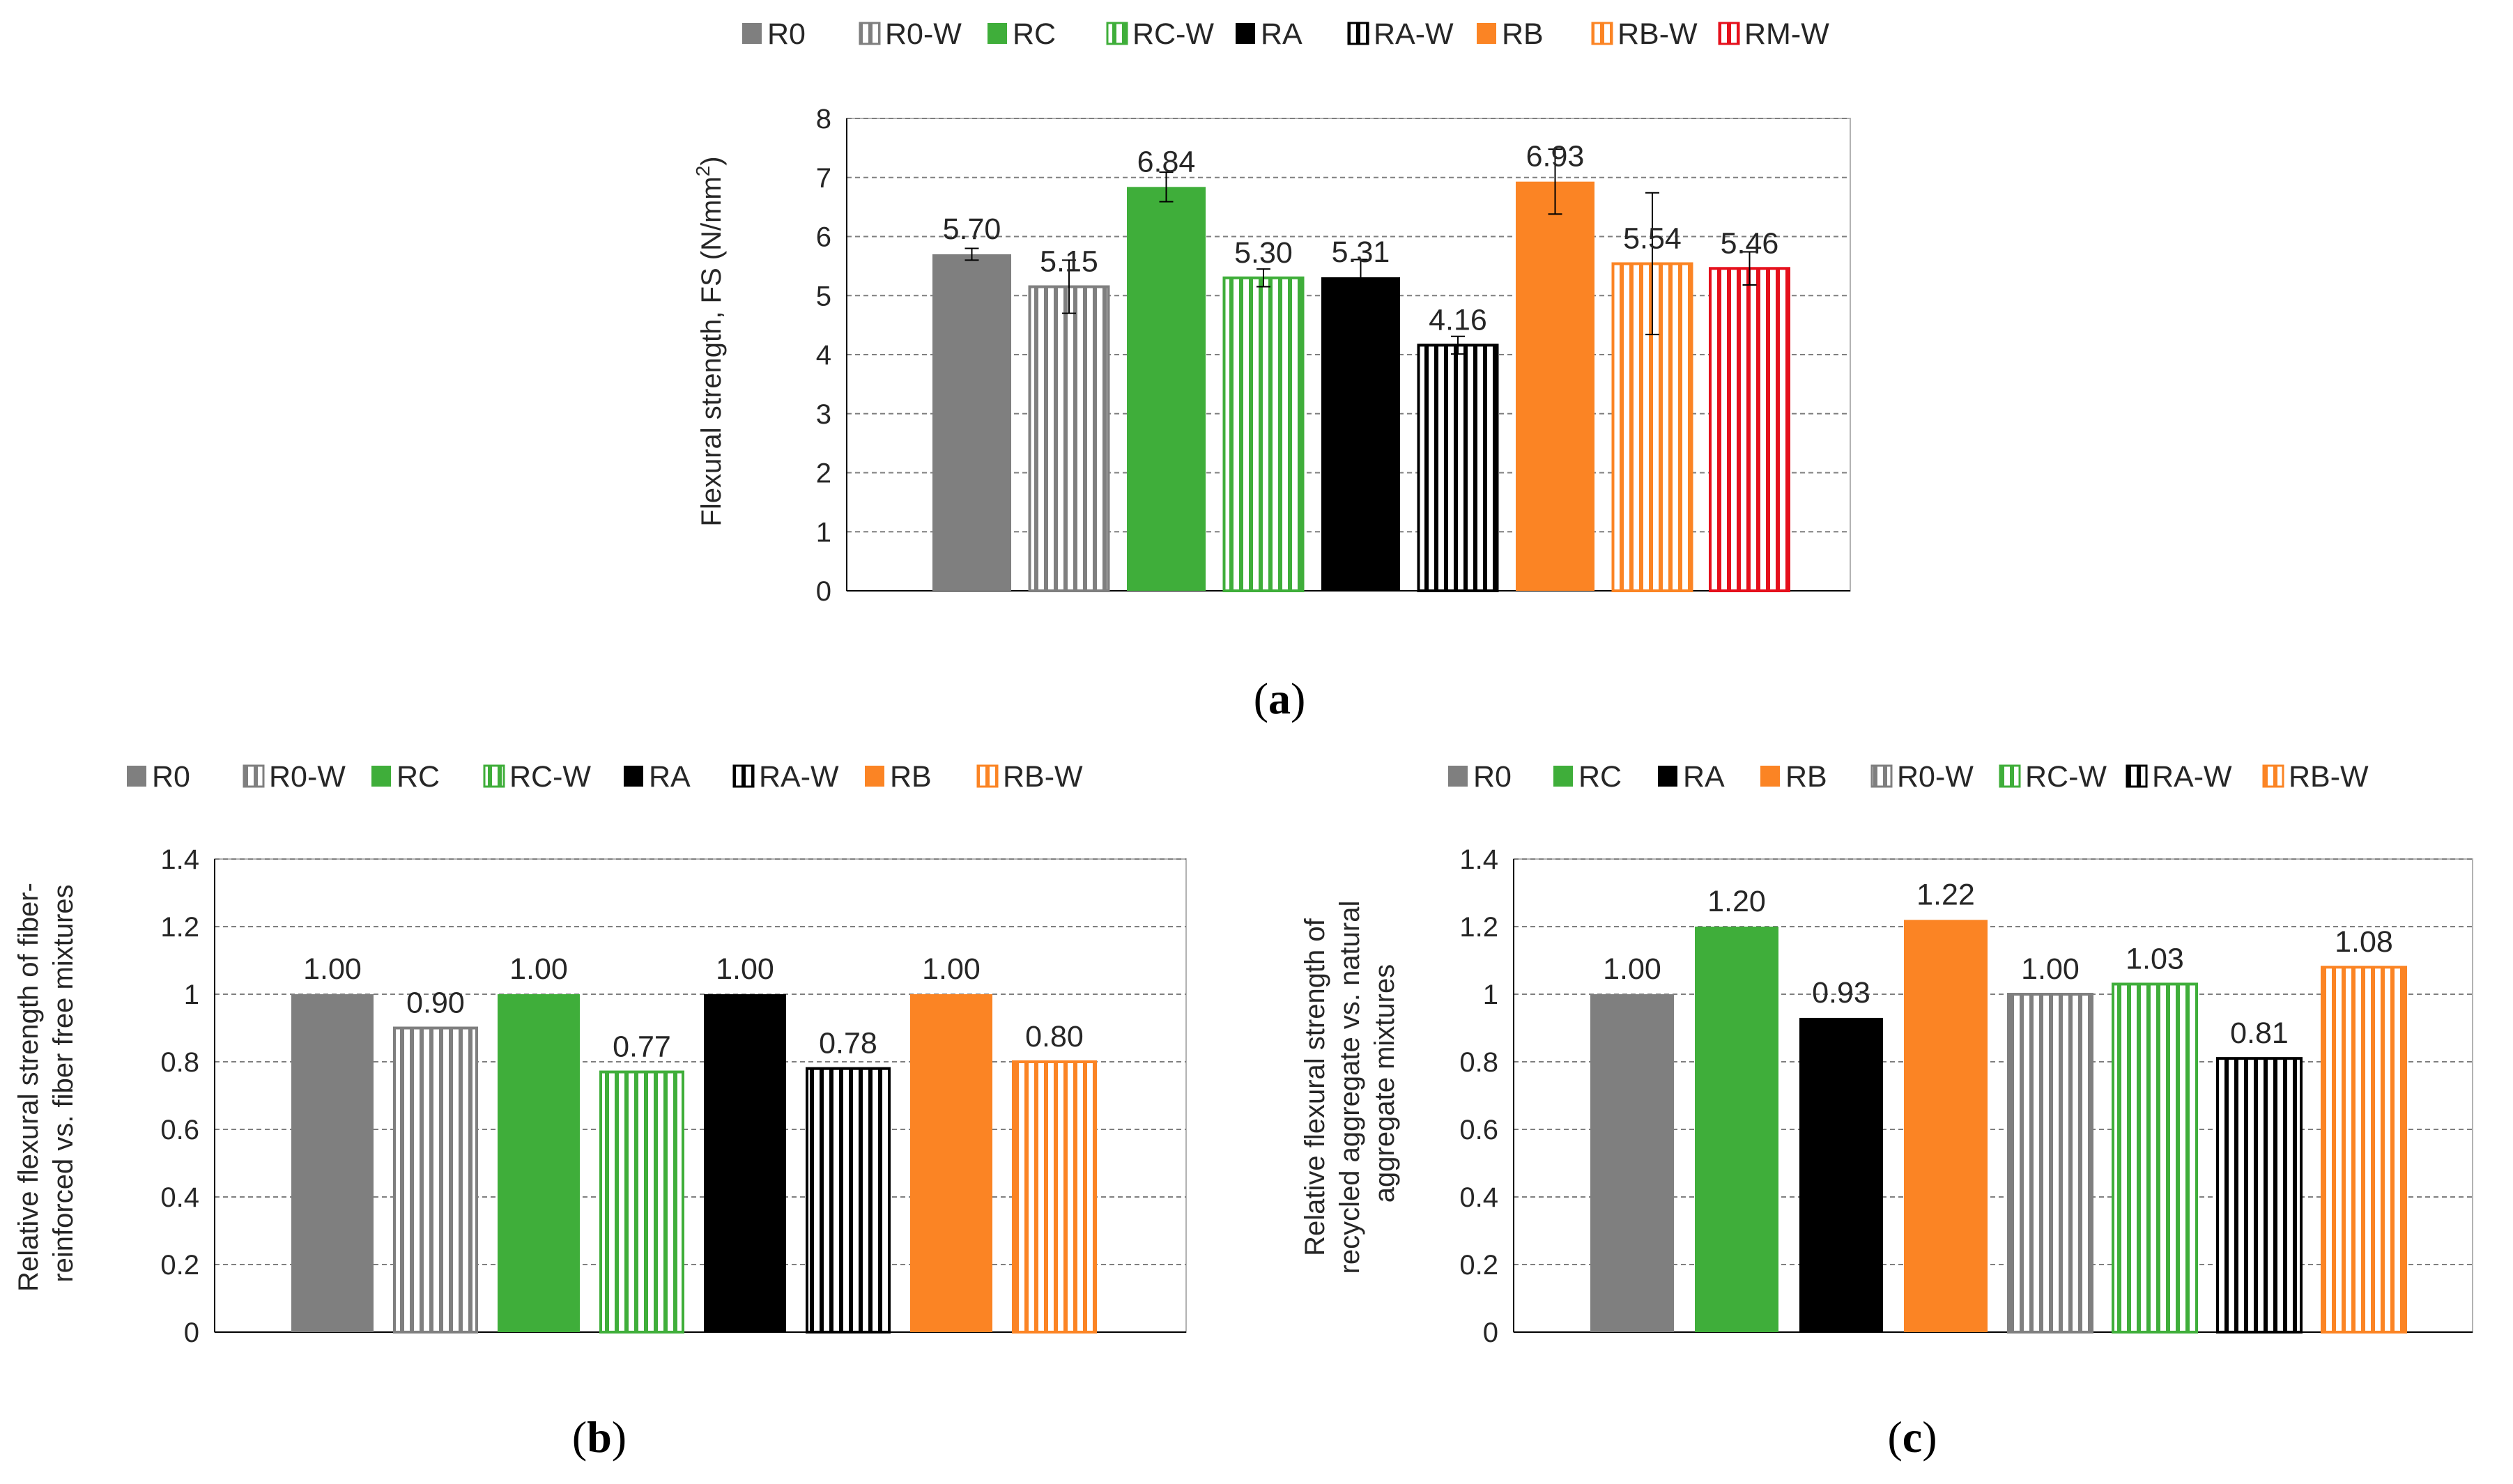 The width and height of the screenshot is (2513, 1484). What do you see at coordinates (799, 777) in the screenshot?
I see `panel-b-legend-label-ra-w: RA-W` at bounding box center [799, 777].